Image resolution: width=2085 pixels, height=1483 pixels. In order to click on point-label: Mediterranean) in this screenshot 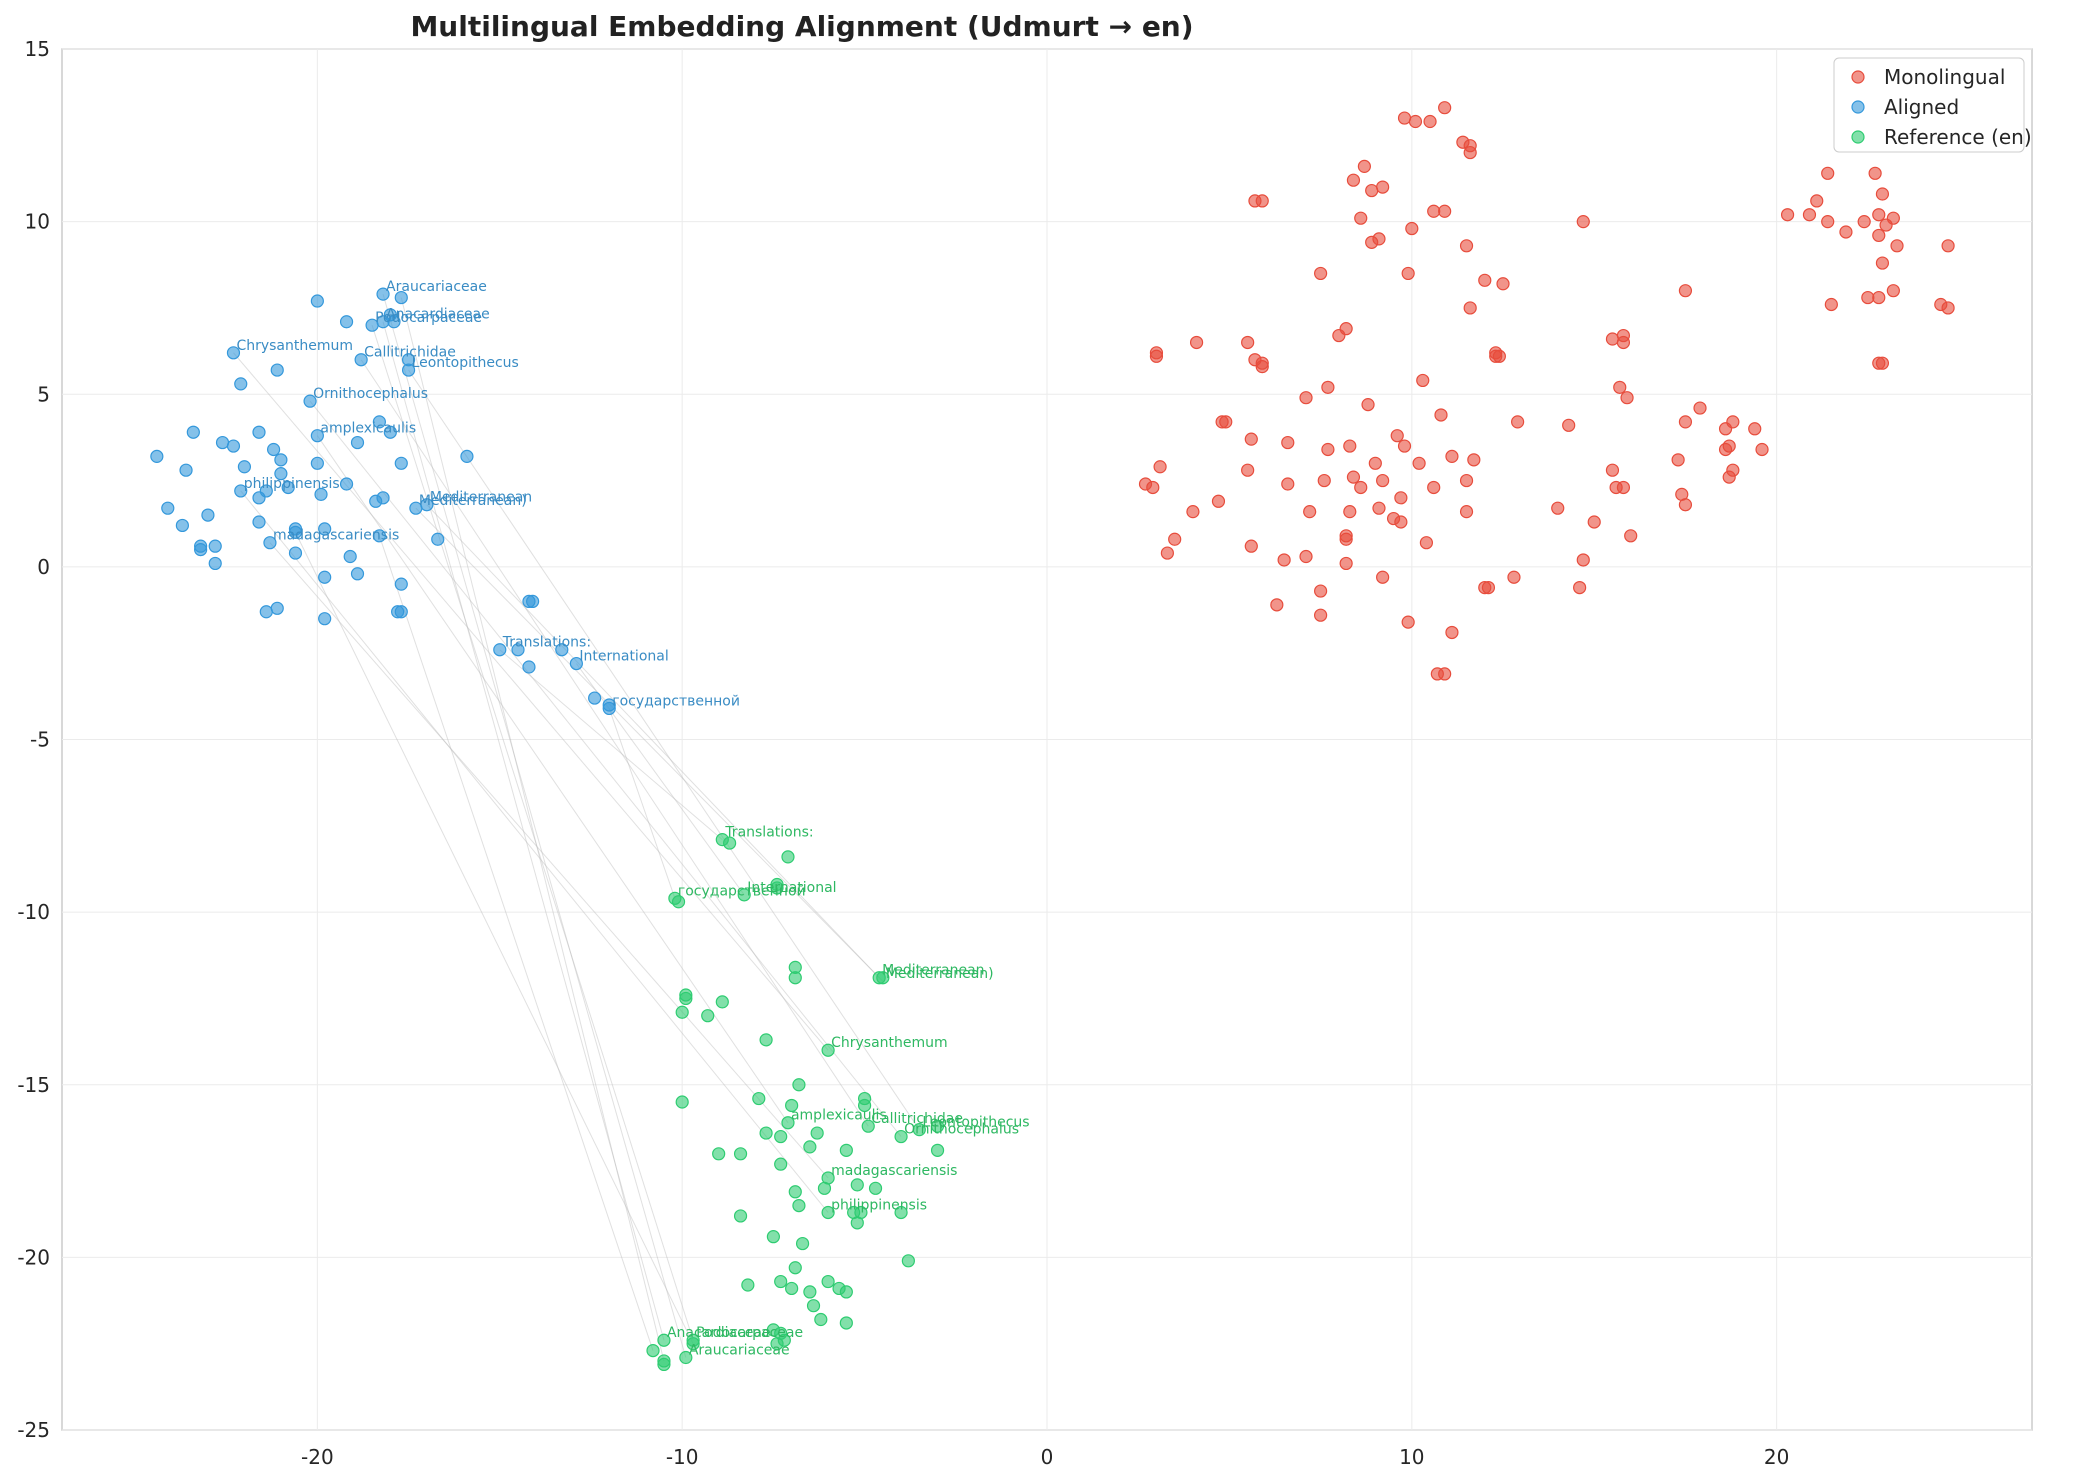, I will do `click(473, 501)`.